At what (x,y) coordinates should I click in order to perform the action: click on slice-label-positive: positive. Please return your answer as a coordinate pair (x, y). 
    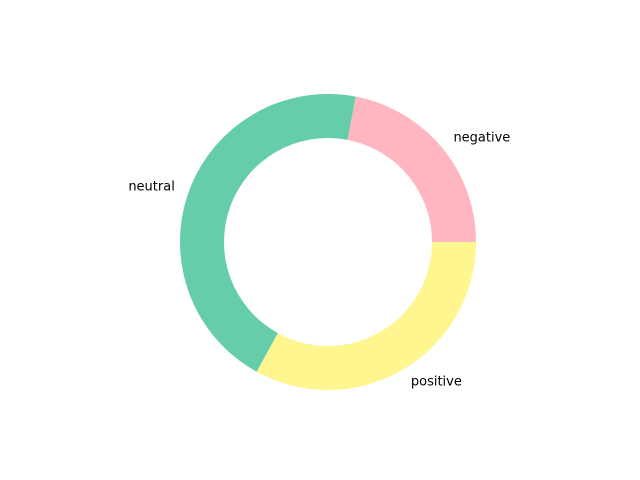
    Looking at the image, I should click on (436, 382).